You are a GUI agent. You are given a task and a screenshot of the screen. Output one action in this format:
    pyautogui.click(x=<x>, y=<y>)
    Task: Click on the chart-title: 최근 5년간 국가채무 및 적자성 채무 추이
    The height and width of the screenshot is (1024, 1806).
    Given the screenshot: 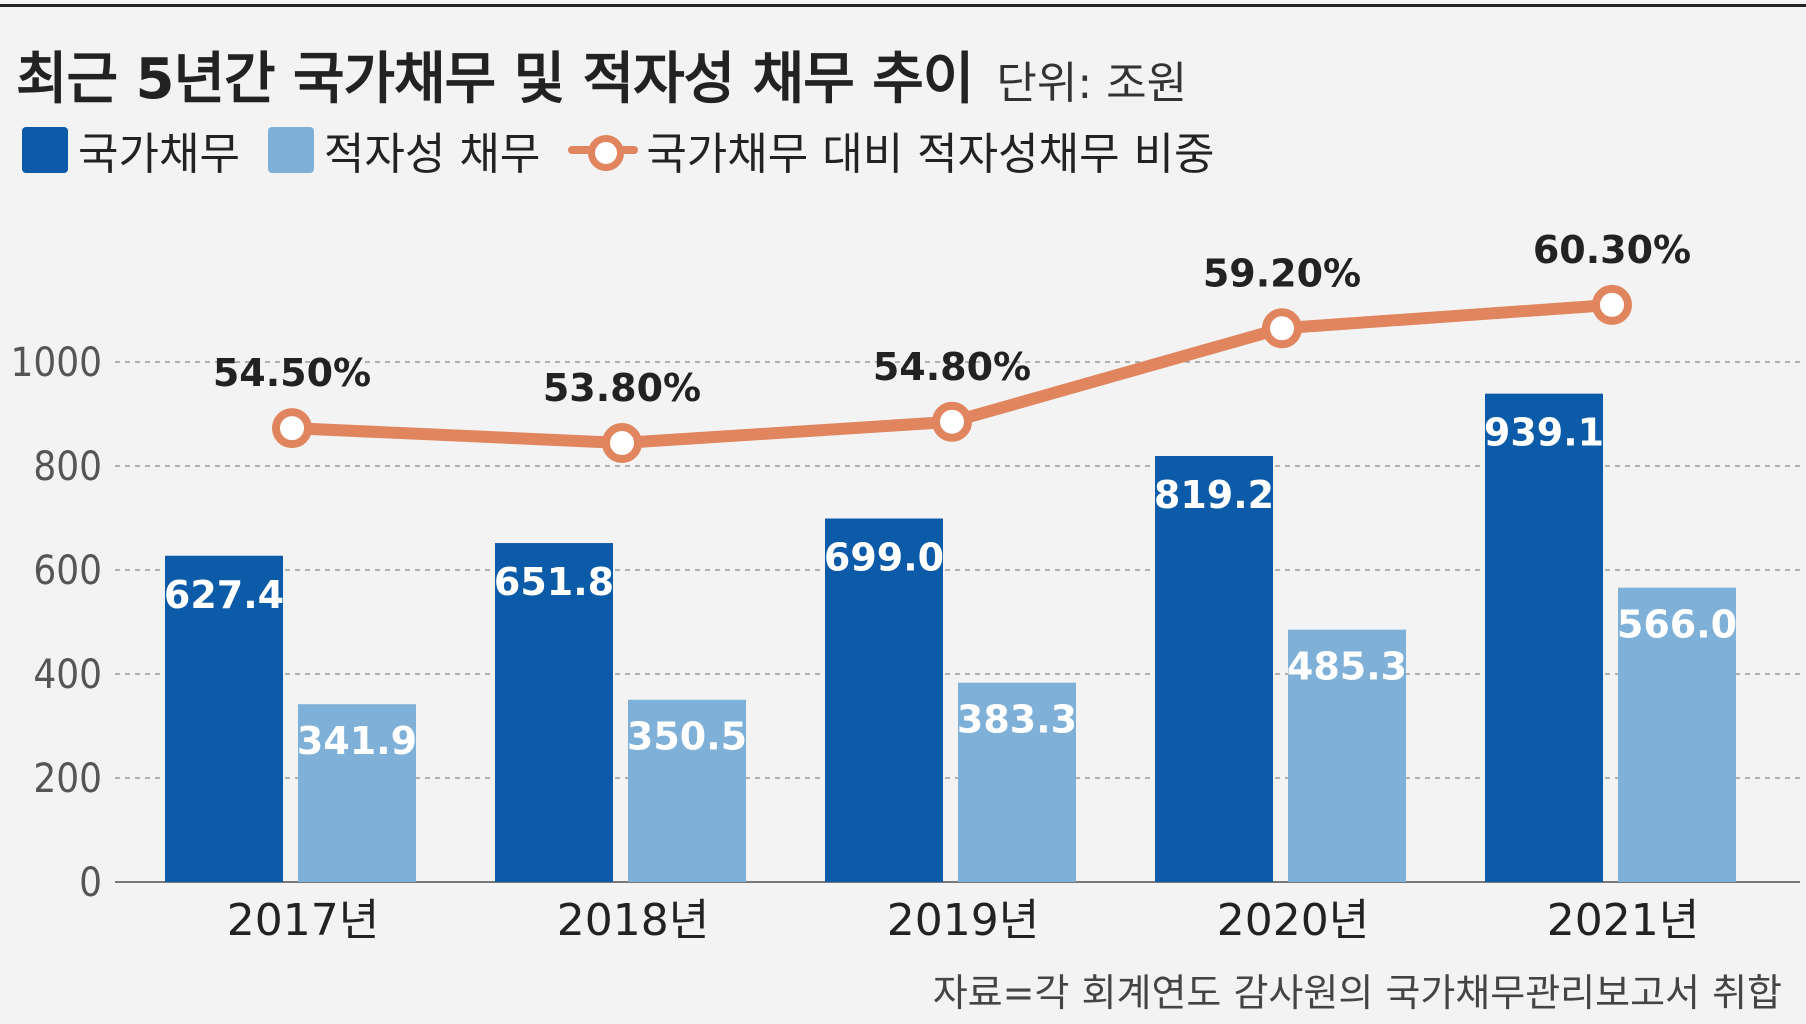 What is the action you would take?
    pyautogui.click(x=495, y=79)
    